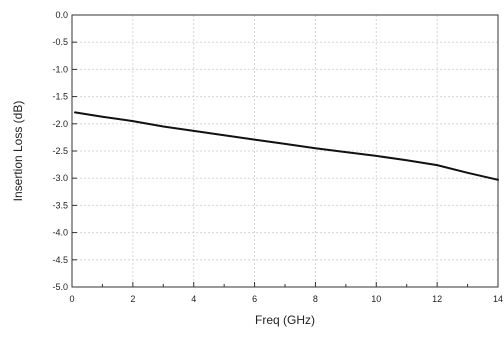 The image size is (504, 350). Describe the element at coordinates (60, 42) in the screenshot. I see `y-tick-label: -0.5` at that location.